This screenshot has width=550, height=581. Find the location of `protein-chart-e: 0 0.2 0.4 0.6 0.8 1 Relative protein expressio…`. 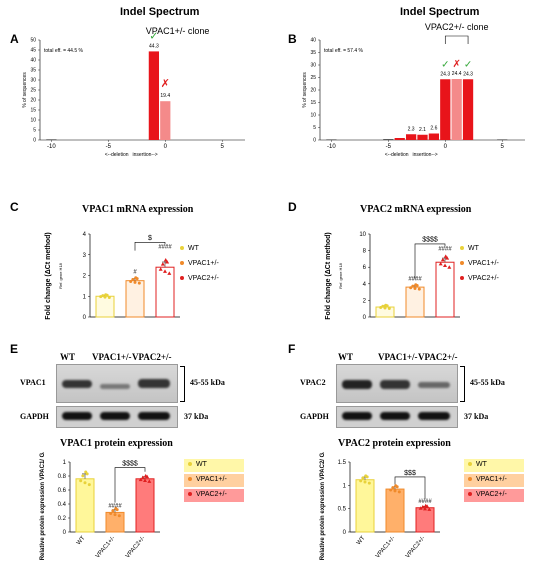

protein-chart-e: 0 0.2 0.4 0.6 0.8 1 Relative protein expressio… is located at coordinates (142, 506).